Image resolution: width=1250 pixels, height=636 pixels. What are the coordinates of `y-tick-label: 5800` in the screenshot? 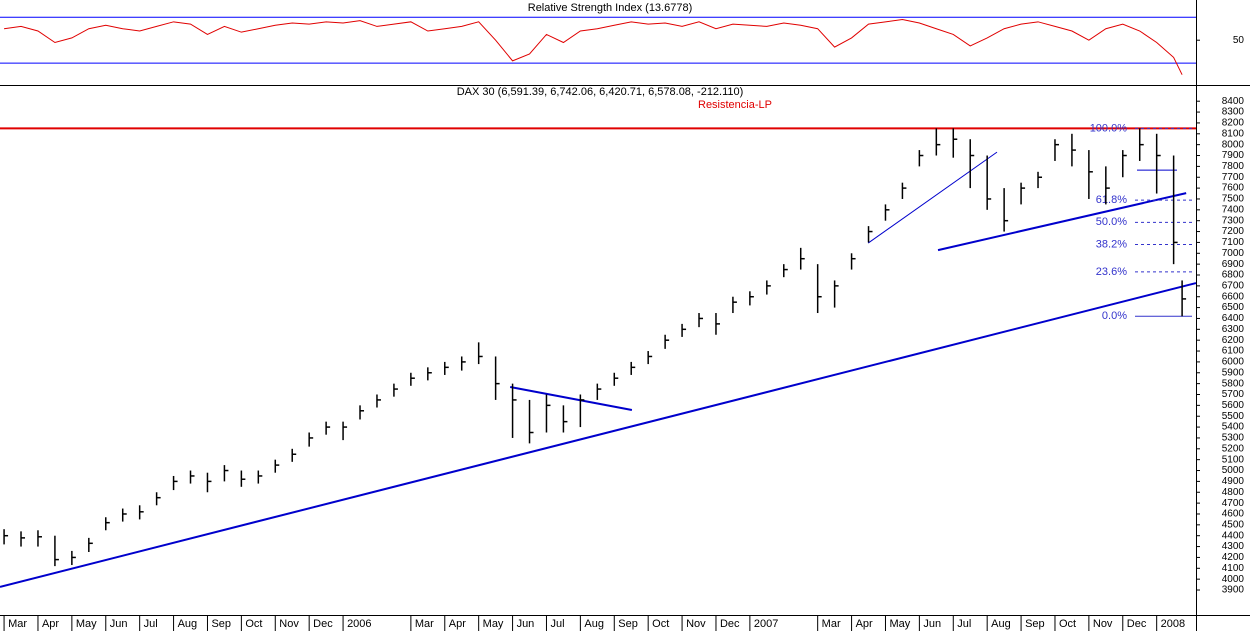 It's located at (1233, 383).